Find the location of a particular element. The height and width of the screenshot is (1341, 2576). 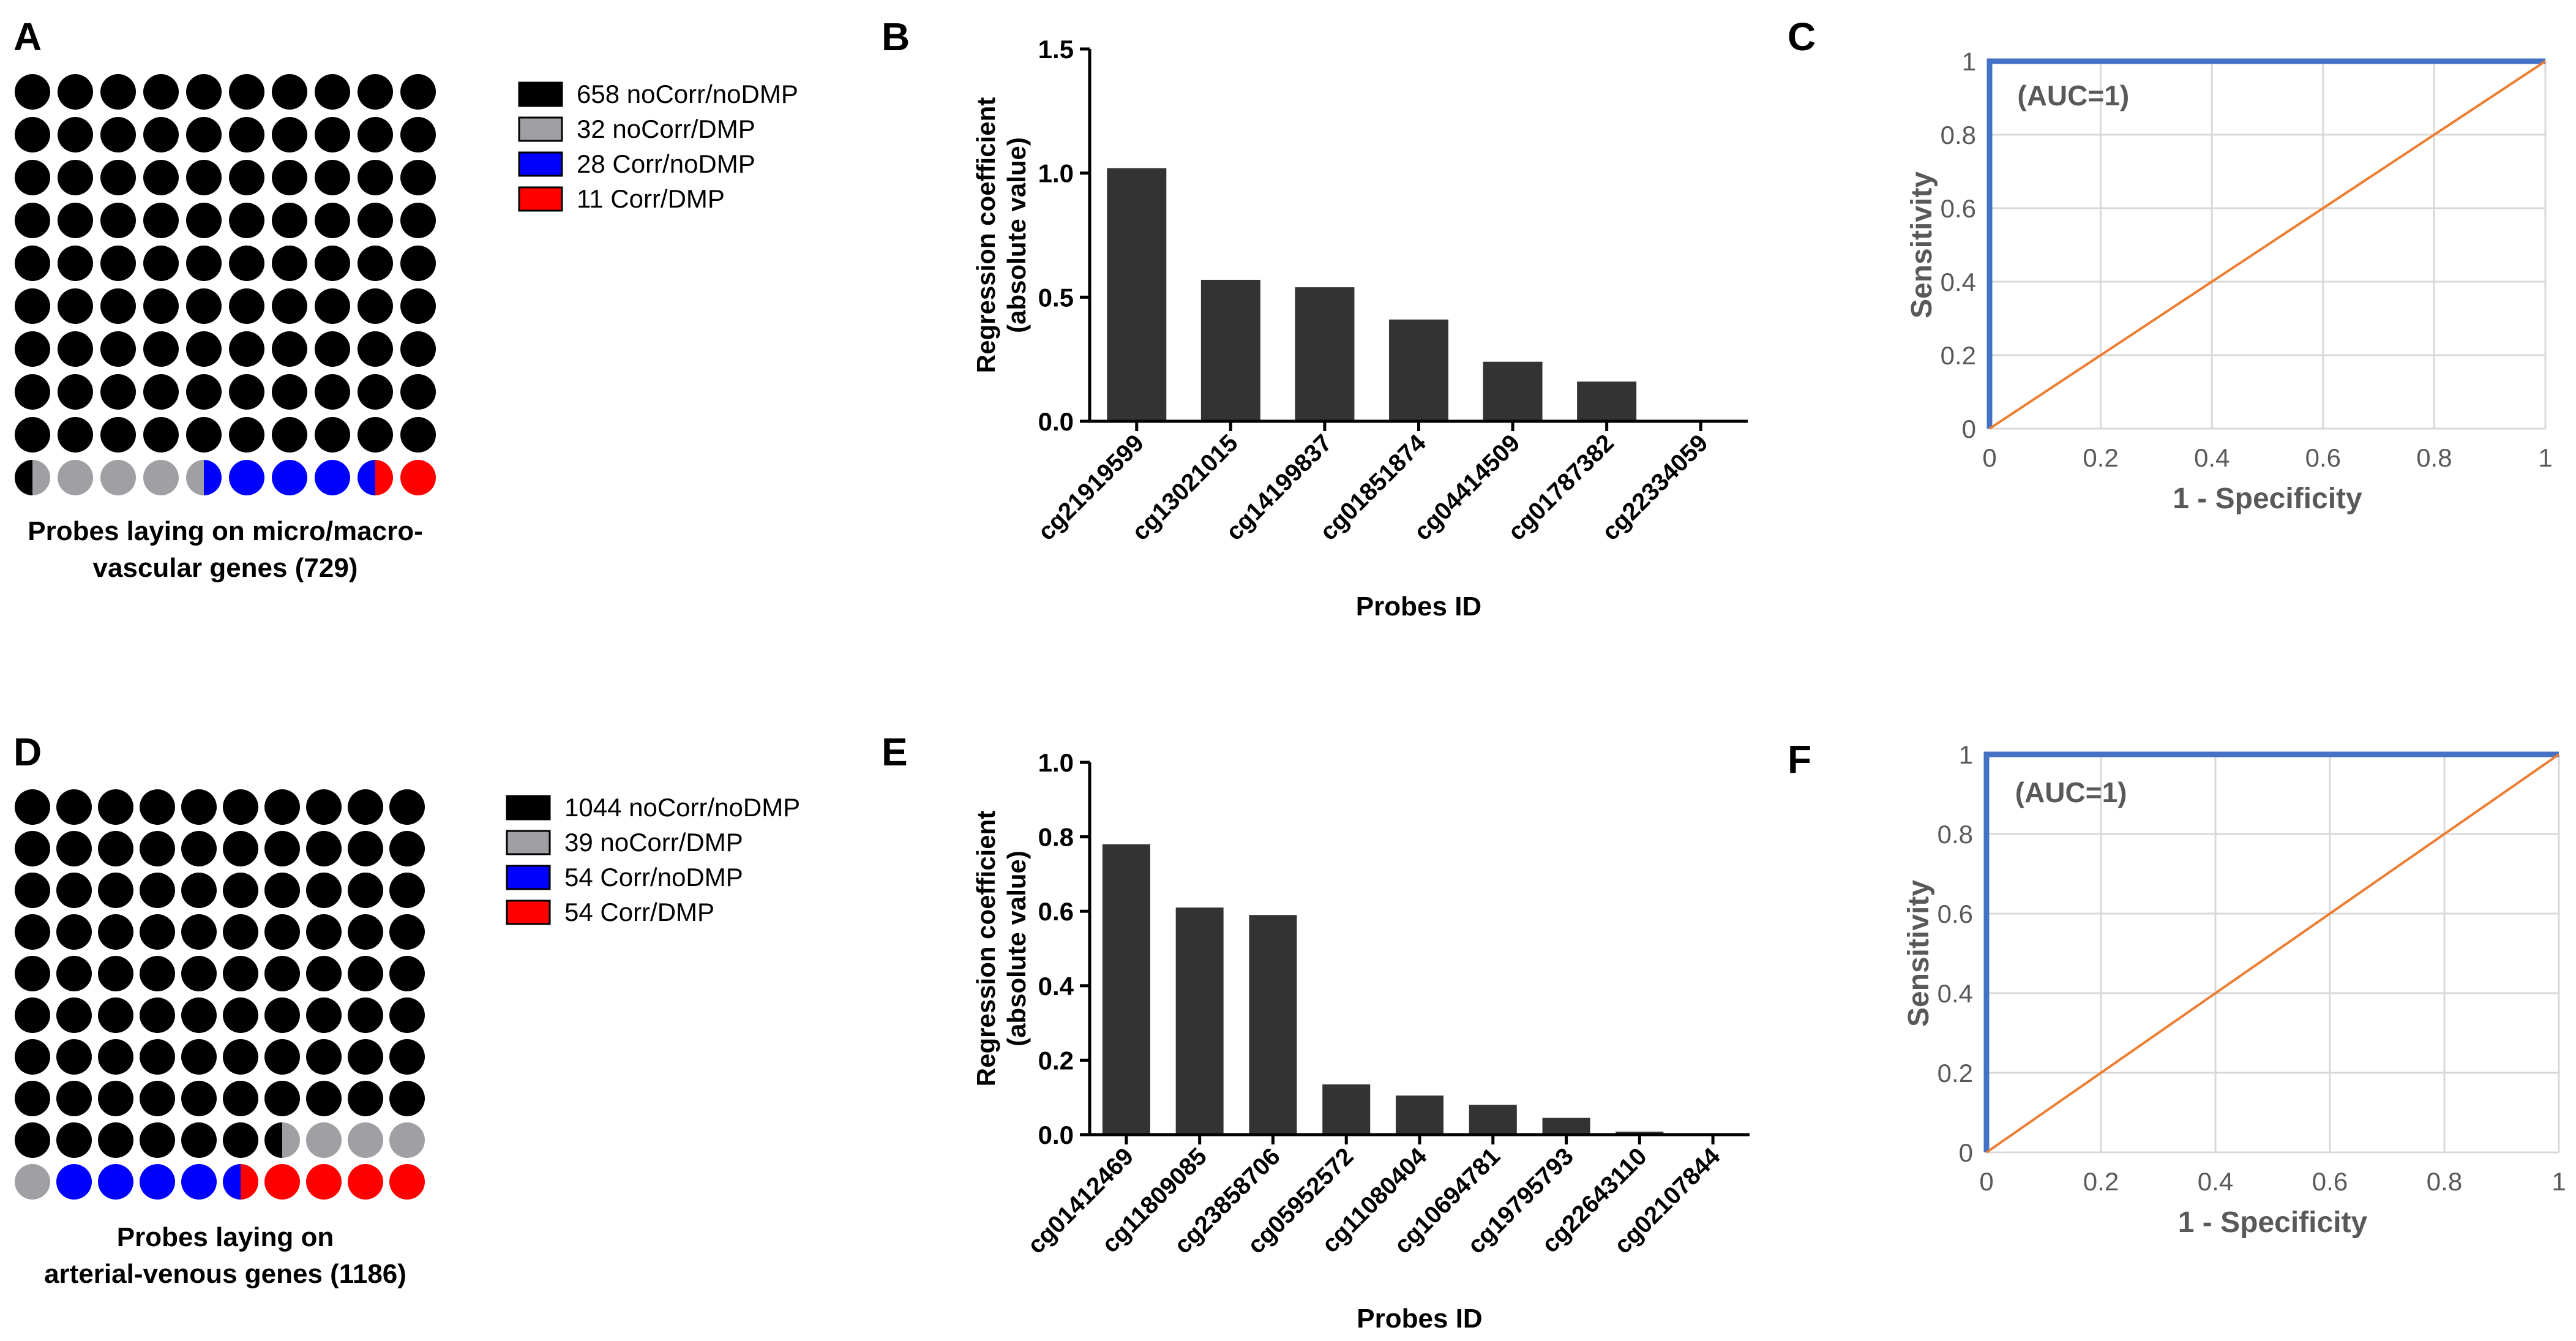

legend-d-text-0: 1044 noCorr/noDMP is located at coordinates (682, 807).